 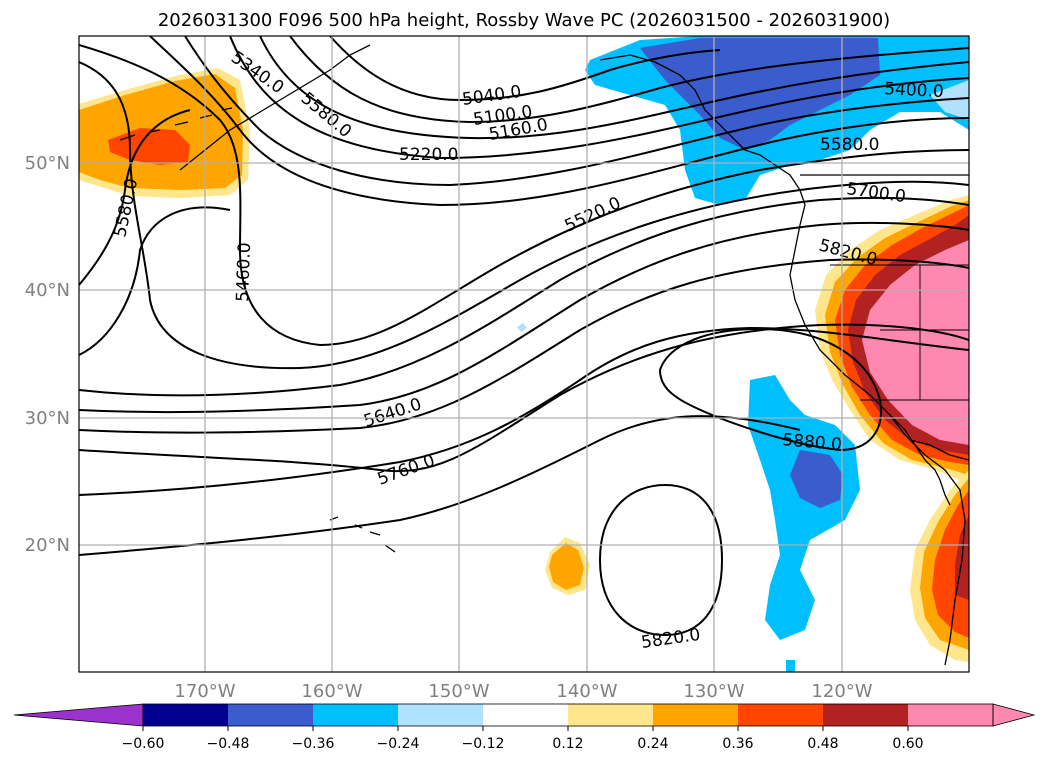 What do you see at coordinates (522, 327) in the screenshot?
I see `anomaly-small-dot` at bounding box center [522, 327].